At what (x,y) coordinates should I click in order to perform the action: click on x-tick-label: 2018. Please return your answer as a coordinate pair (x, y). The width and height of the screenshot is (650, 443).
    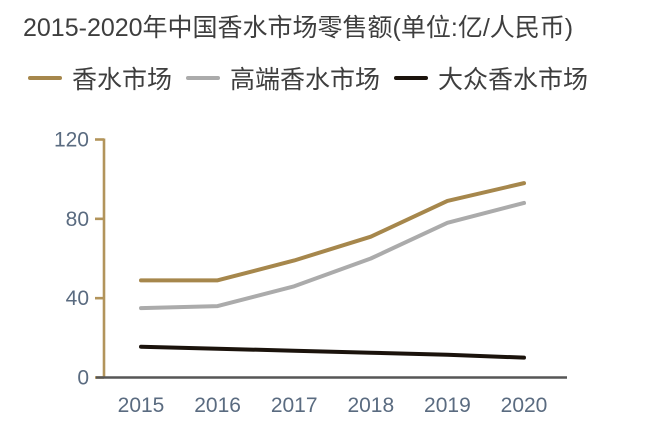
    Looking at the image, I should click on (370, 405).